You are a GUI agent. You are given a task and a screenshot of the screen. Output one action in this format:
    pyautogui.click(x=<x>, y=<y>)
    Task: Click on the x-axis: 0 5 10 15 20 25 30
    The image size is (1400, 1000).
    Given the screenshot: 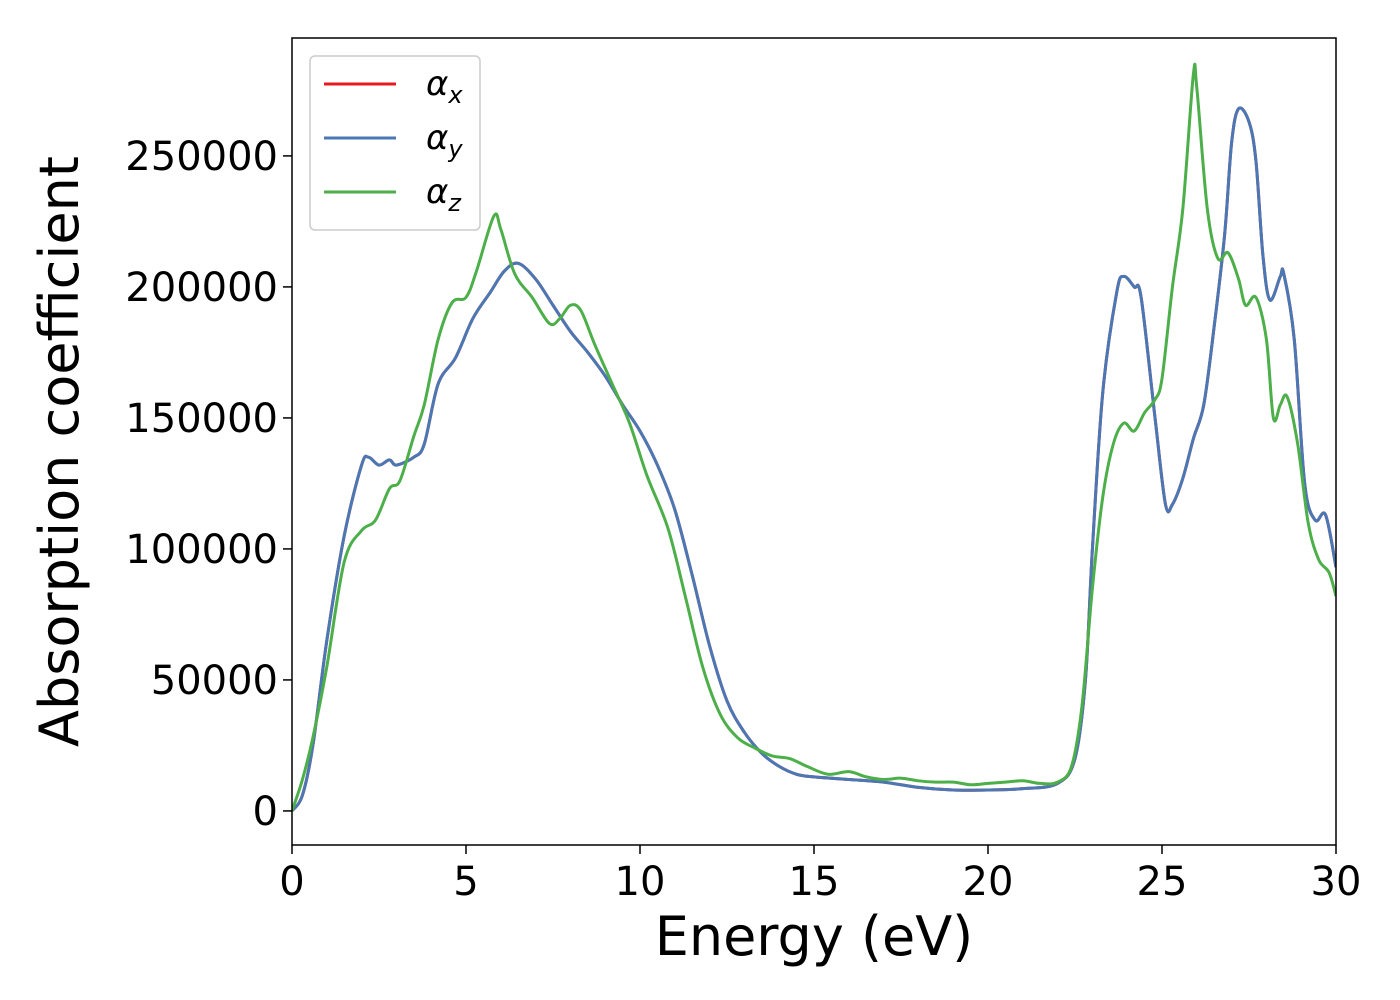 What is the action you would take?
    pyautogui.click(x=820, y=875)
    